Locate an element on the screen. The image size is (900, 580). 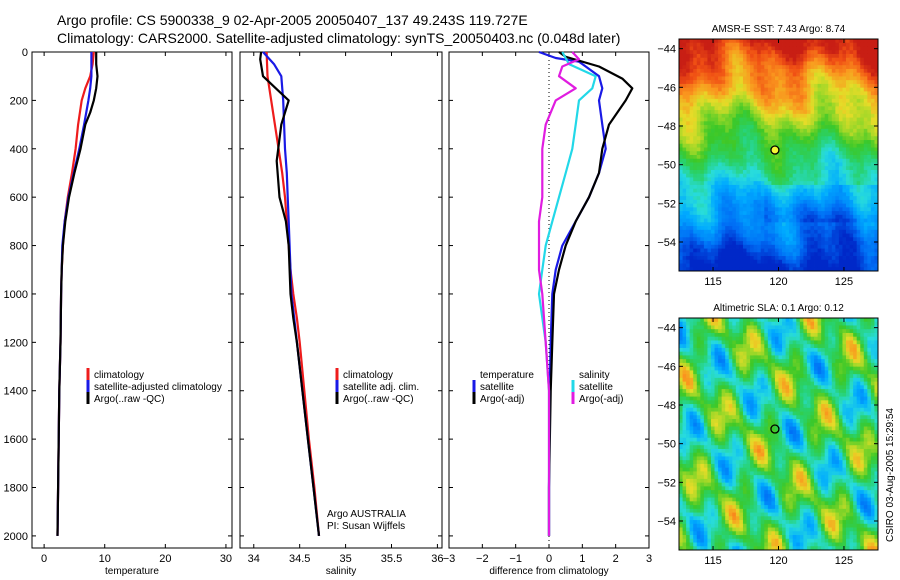
sla-map-ytick-label: −50 is located at coordinates (666, 445).